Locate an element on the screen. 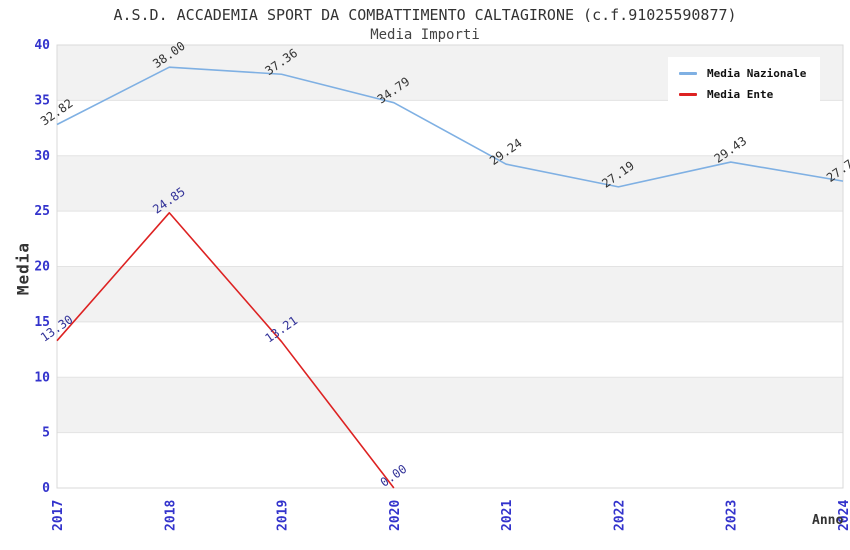 Image resolution: width=850 pixels, height=550 pixels. x-axis-label: Anno is located at coordinates (828, 520).